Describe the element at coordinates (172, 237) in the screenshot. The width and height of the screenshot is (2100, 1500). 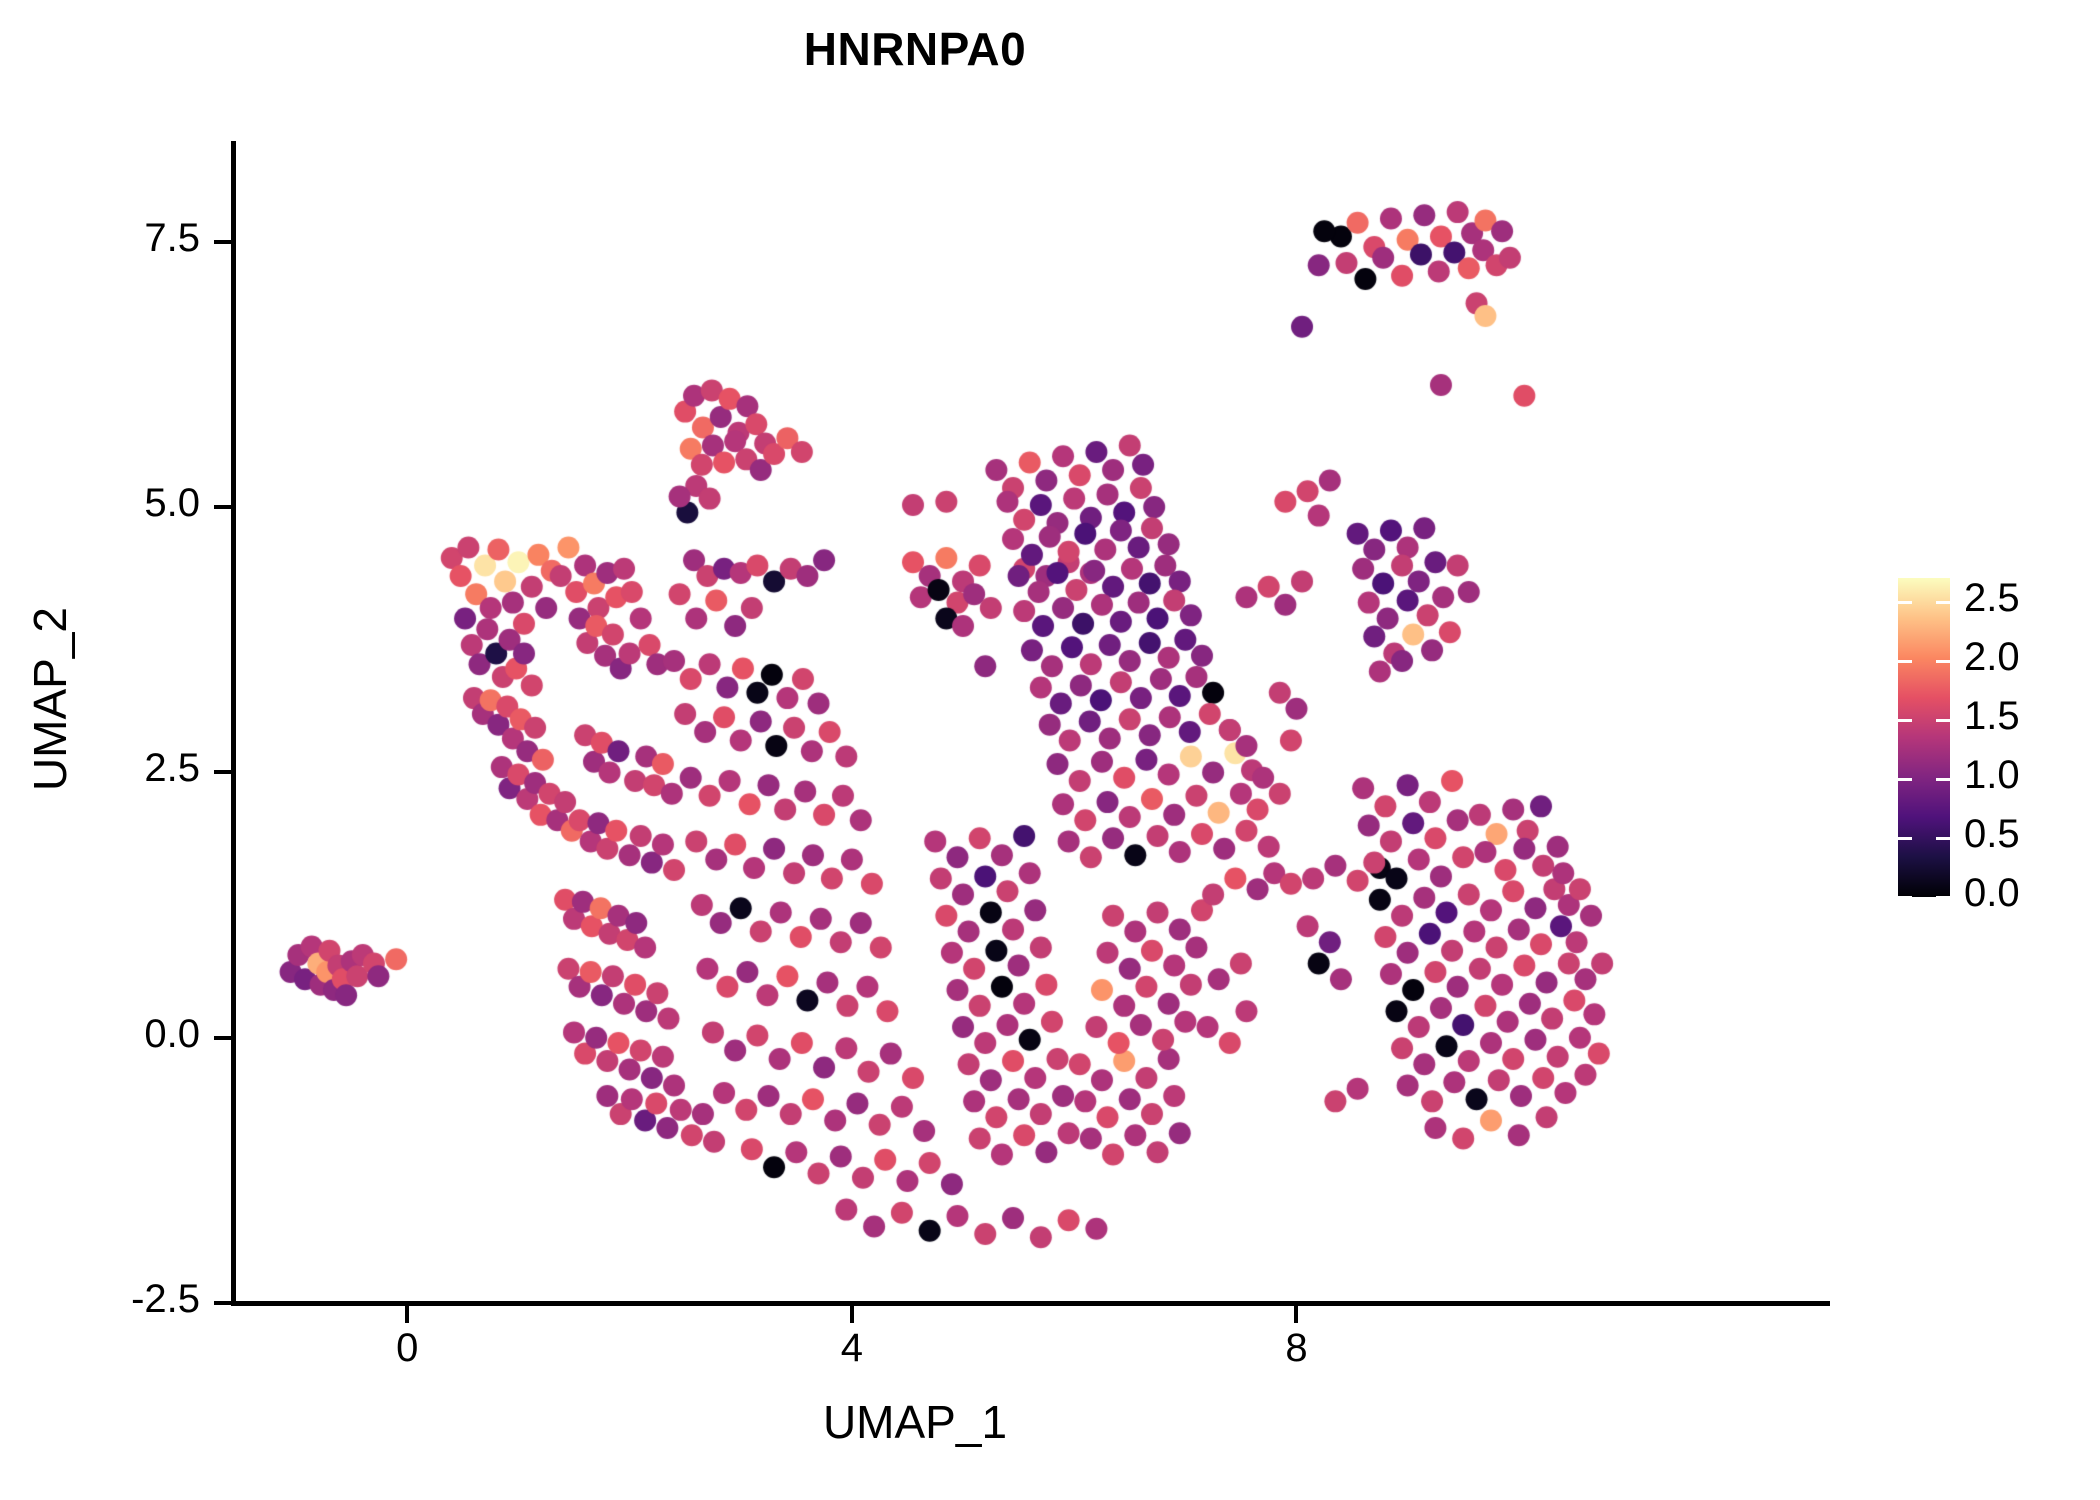
I see `y-tick-label: 7.5` at that location.